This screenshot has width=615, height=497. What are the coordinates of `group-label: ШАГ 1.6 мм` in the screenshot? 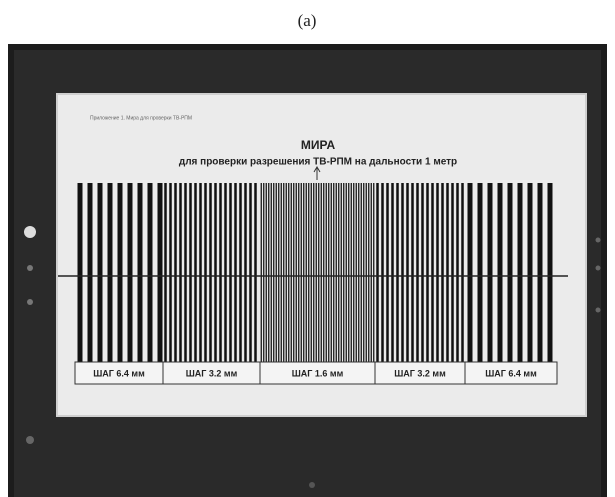 It's located at (318, 373).